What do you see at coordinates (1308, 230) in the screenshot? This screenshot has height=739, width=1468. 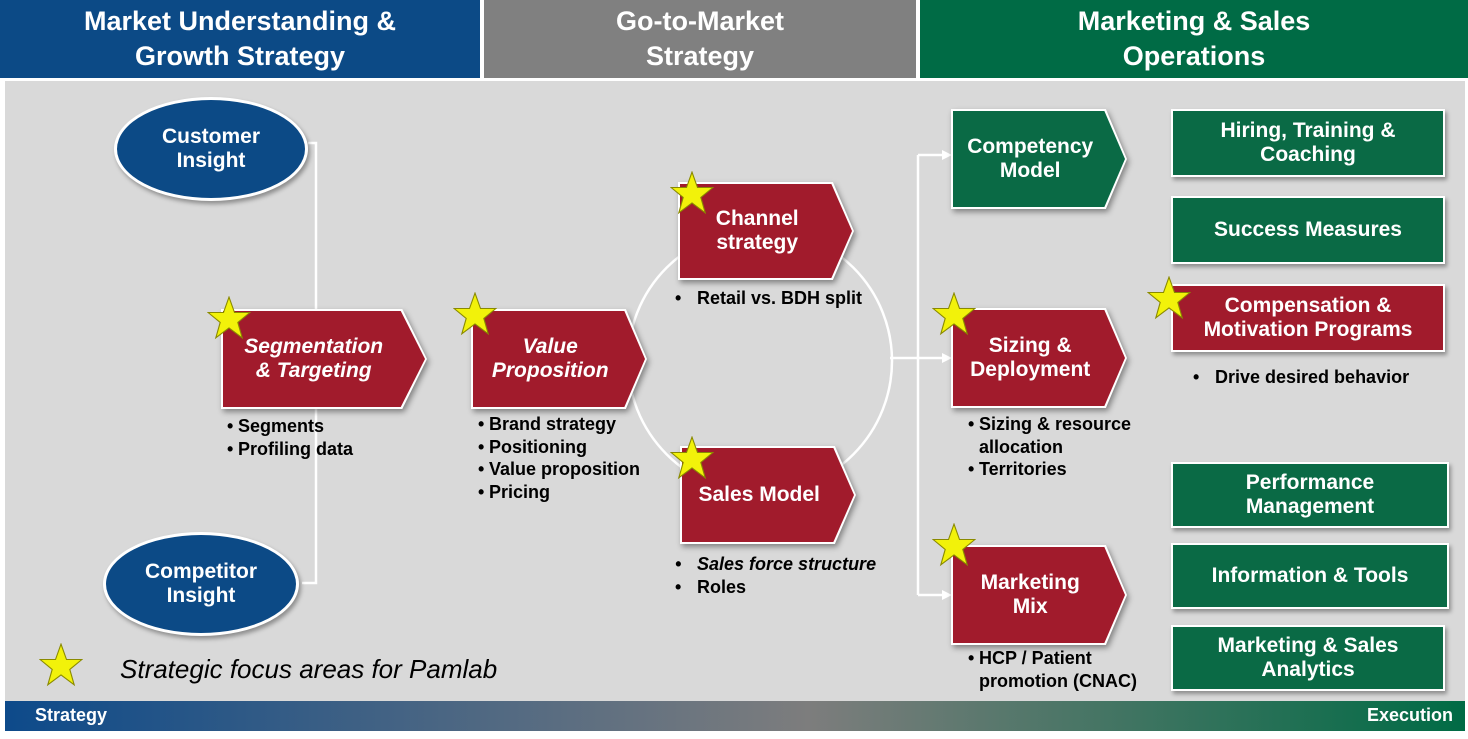 I see `success-measures-box: Success Measures` at bounding box center [1308, 230].